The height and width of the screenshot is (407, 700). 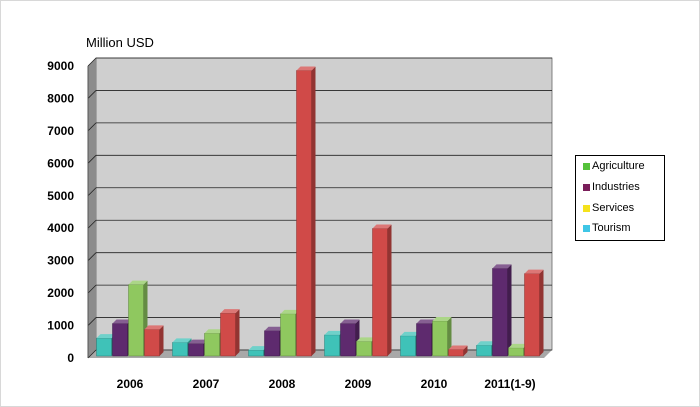 What do you see at coordinates (620, 198) in the screenshot?
I see `legend: Agriculture Industries Services Tourism` at bounding box center [620, 198].